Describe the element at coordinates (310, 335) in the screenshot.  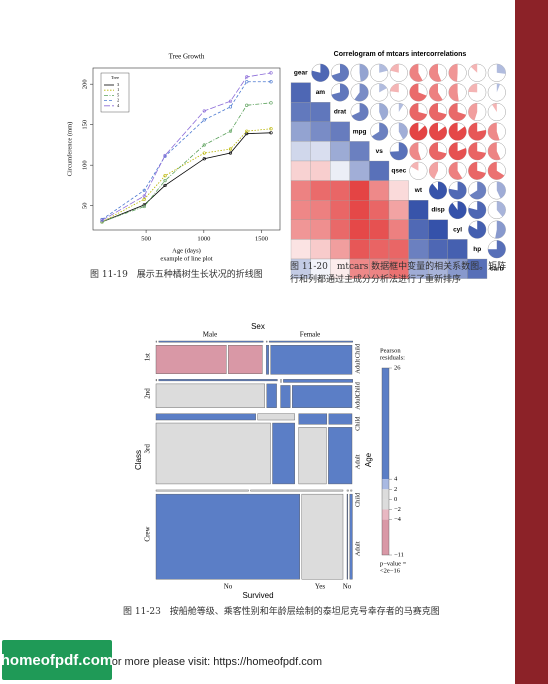
I see `sex-label: Female` at that location.